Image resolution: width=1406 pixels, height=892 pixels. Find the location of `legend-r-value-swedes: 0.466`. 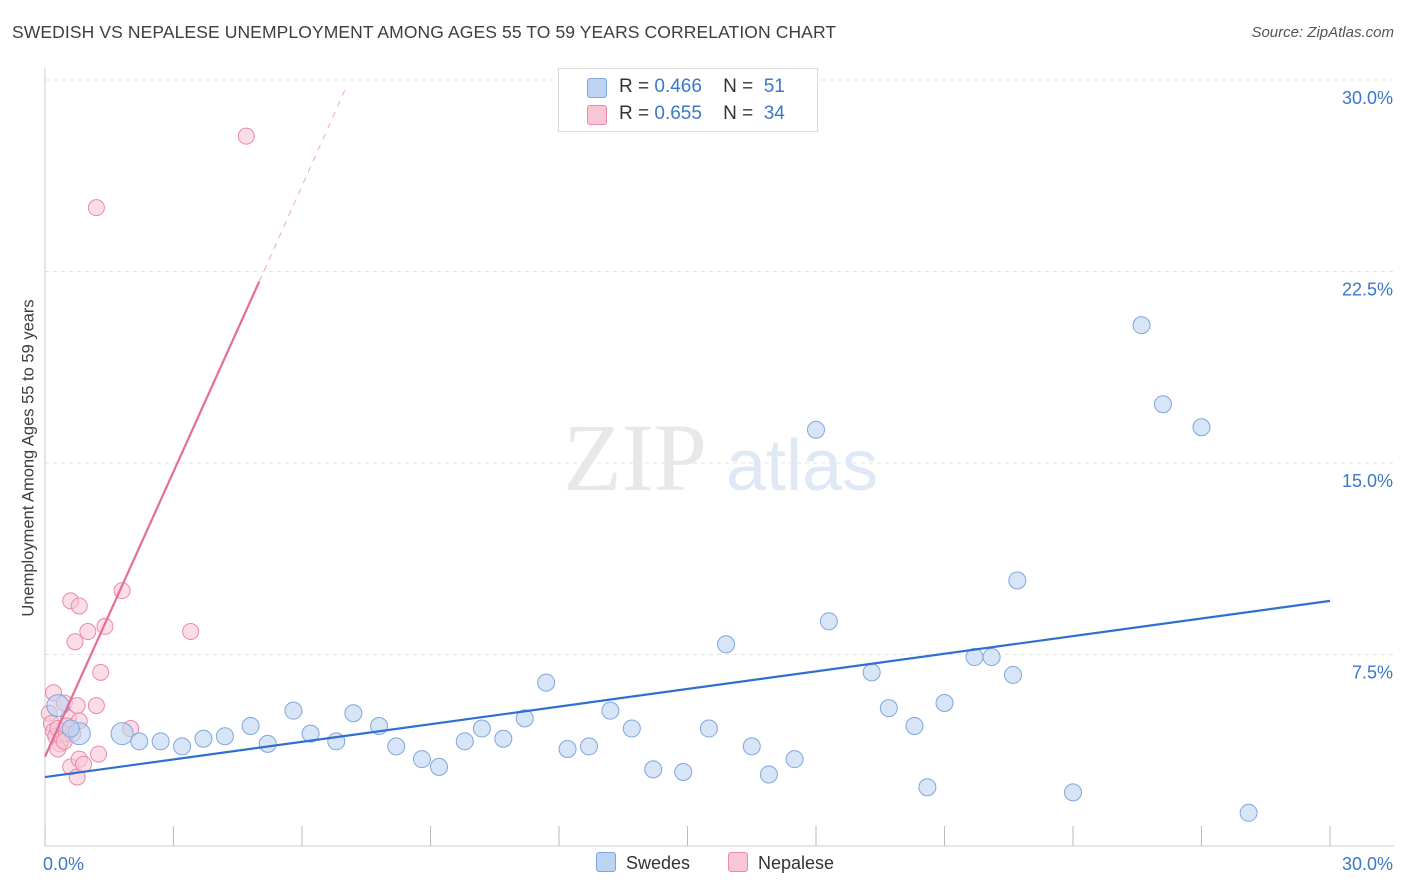

legend-r-value-swedes: 0.466 is located at coordinates (678, 86).